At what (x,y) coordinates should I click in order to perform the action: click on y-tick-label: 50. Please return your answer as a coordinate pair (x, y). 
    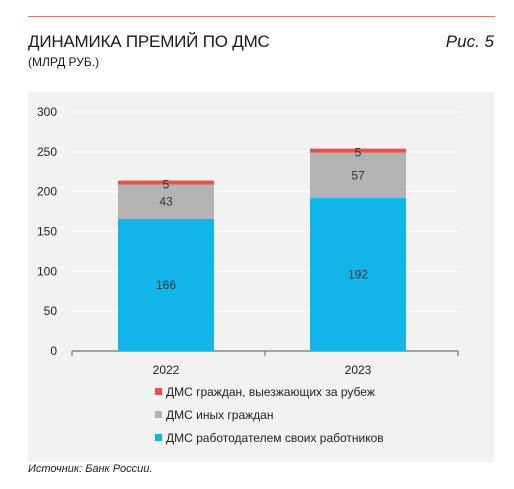
    Looking at the image, I should click on (51, 311).